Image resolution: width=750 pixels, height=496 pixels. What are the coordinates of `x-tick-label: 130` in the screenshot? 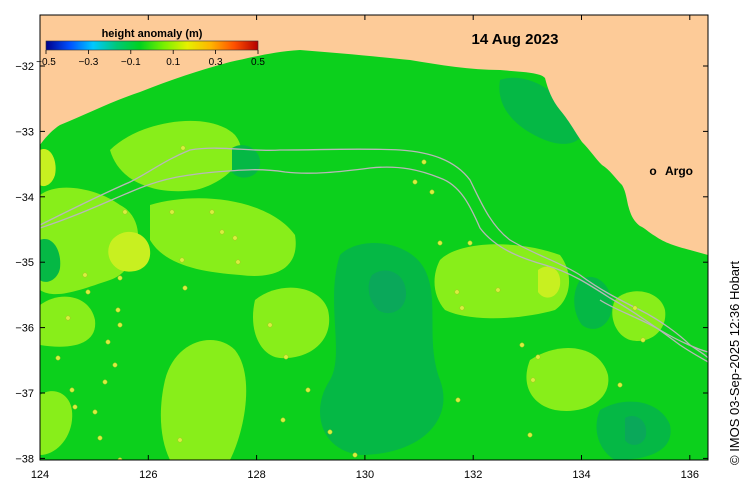 It's located at (365, 475).